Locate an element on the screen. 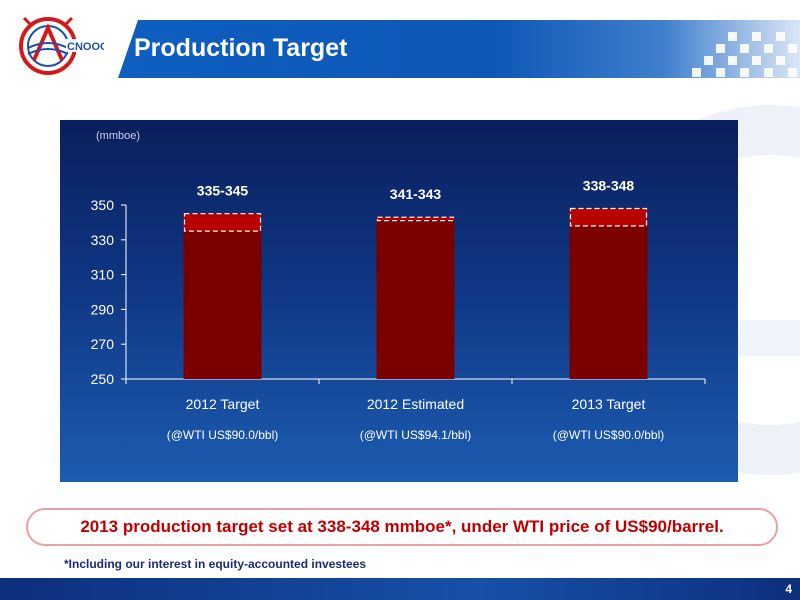 The height and width of the screenshot is (600, 800). y-tick-label: 290 is located at coordinates (103, 309).